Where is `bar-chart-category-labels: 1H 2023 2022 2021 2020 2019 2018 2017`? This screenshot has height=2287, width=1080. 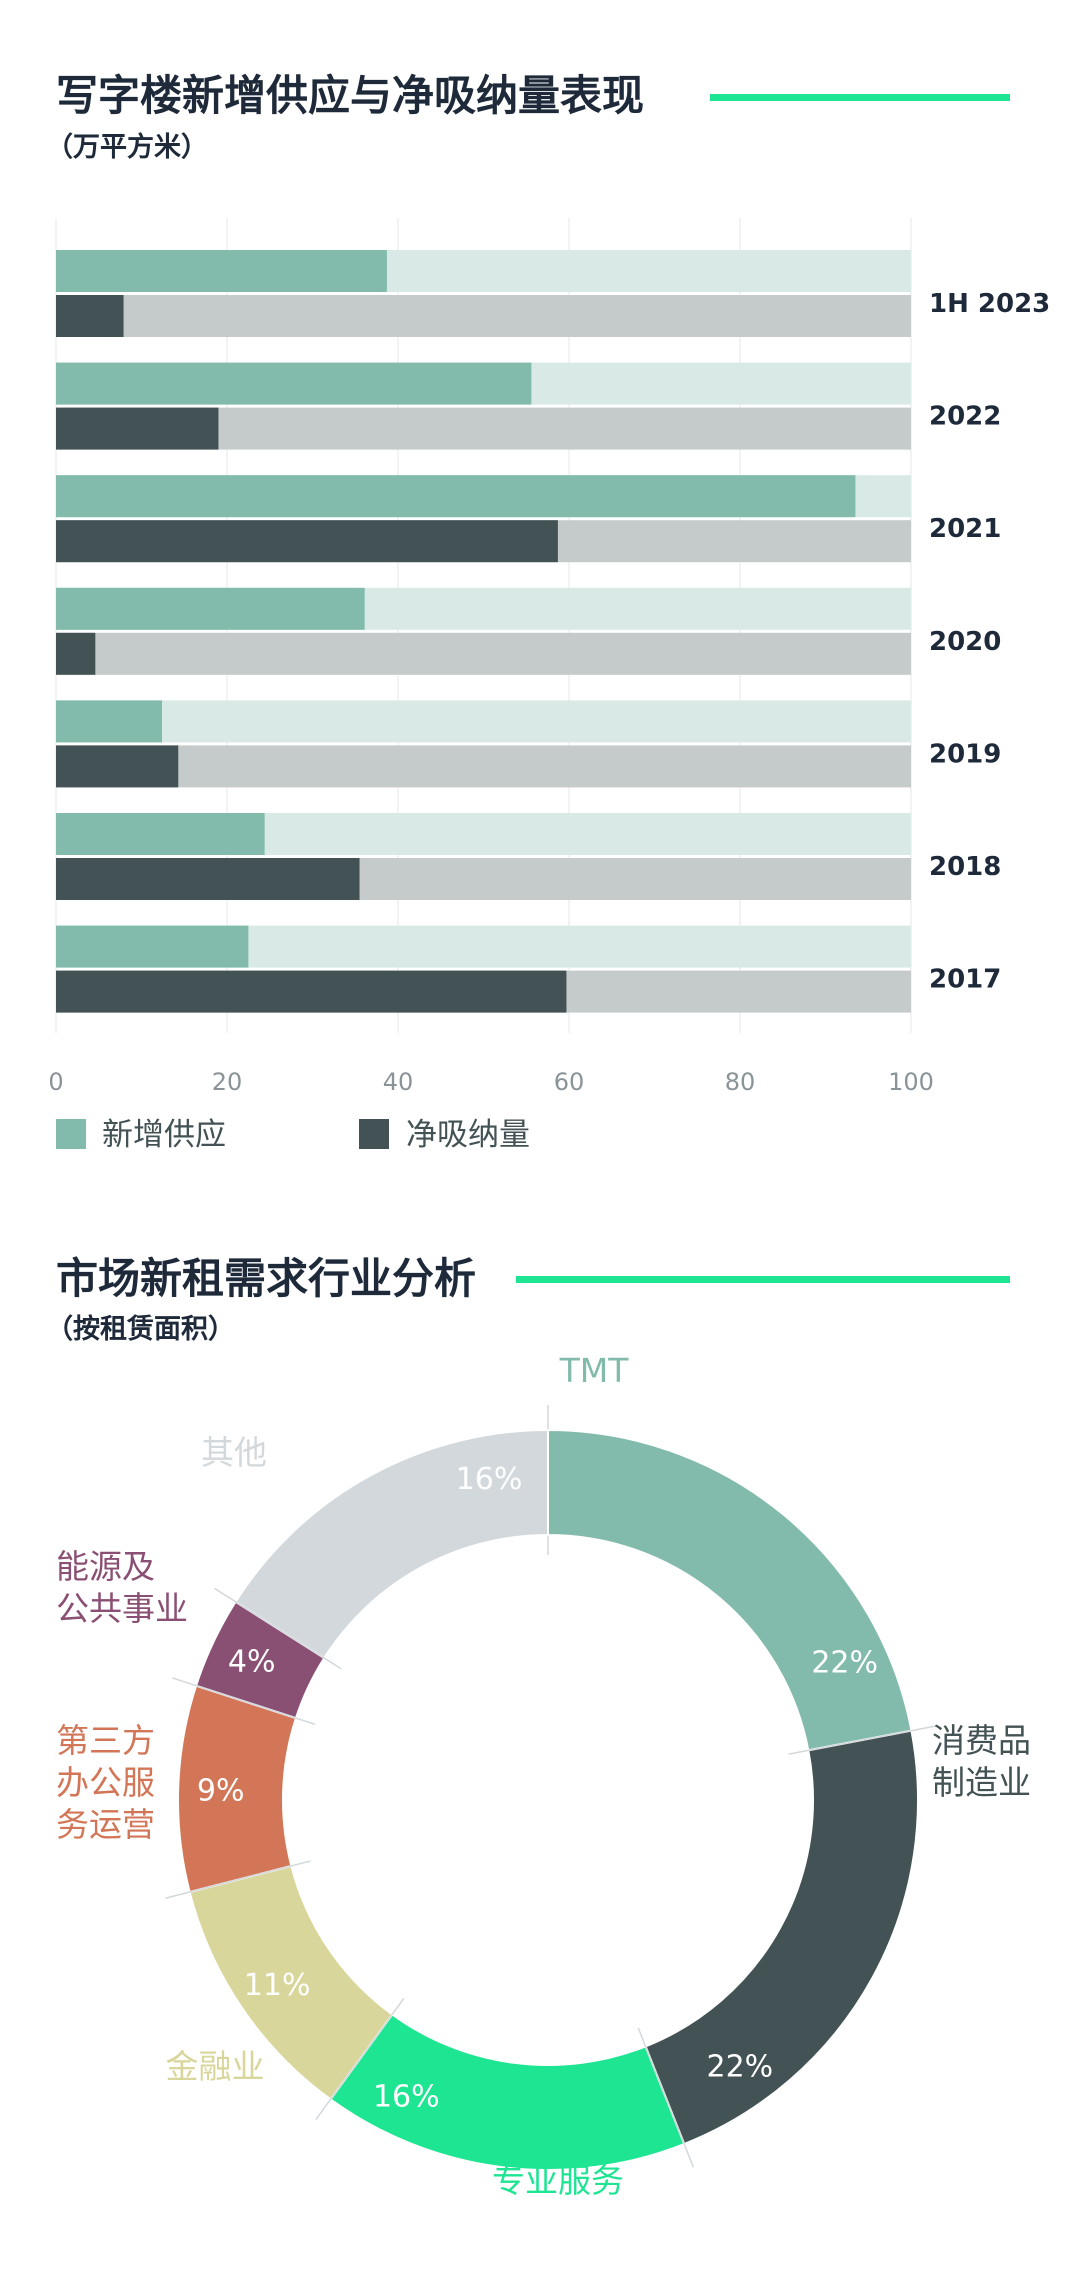 bar-chart-category-labels: 1H 2023 2022 2021 2020 2019 2018 2017 is located at coordinates (989, 642).